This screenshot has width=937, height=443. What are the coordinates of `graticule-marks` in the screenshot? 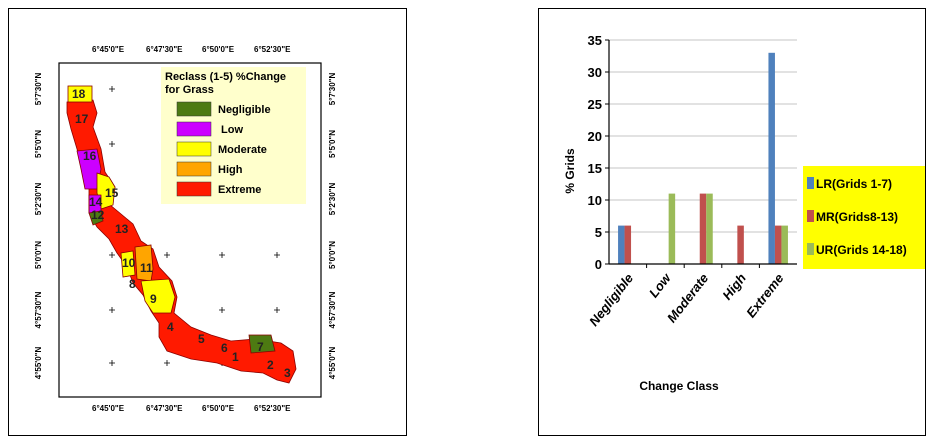 It's located at (194, 226).